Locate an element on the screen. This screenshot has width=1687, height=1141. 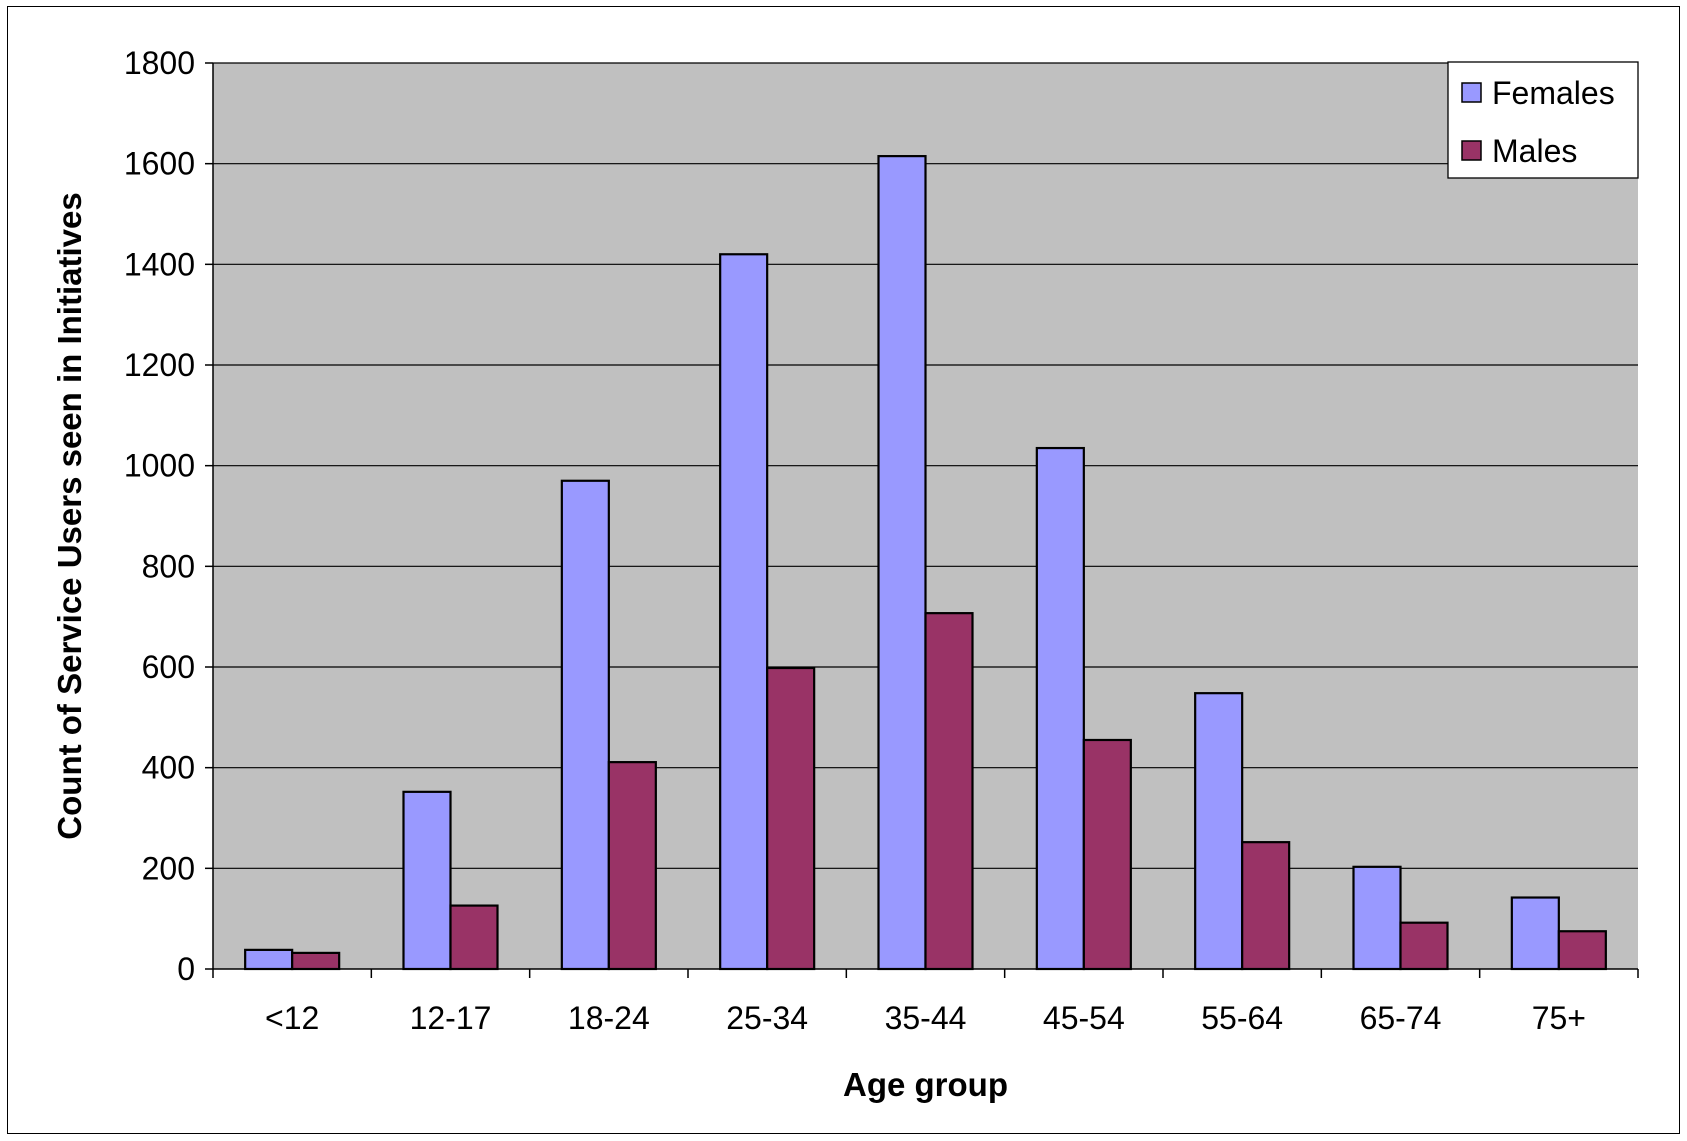
y-tick-label: 1000 is located at coordinates (159, 466).